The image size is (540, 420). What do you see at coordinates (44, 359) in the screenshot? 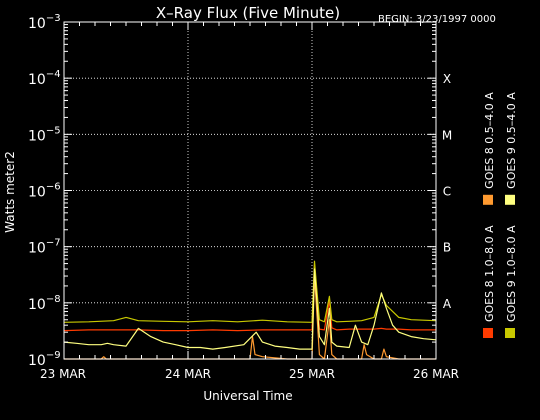
I see `y-tick-label: 10⁻⁹` at bounding box center [44, 359].